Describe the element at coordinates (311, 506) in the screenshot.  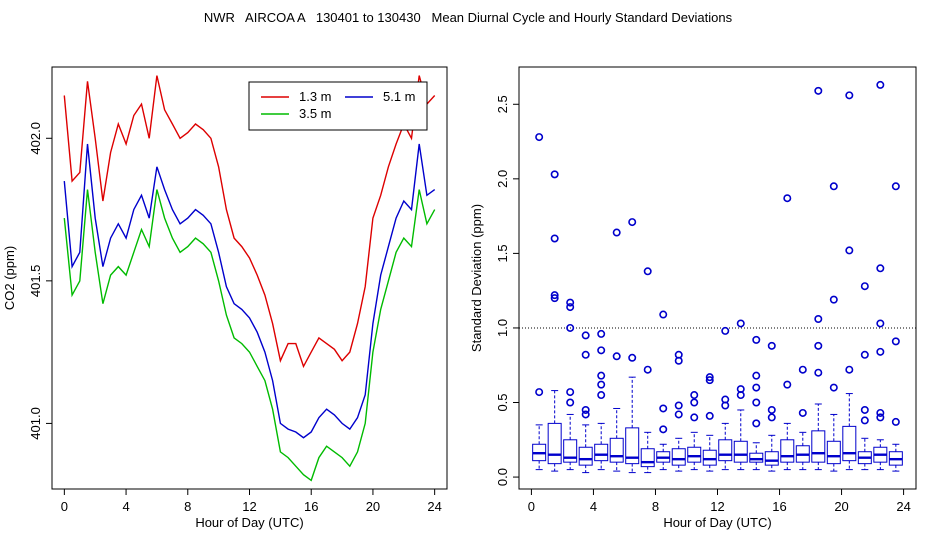
I see `left-x-tick-label: 16` at that location.